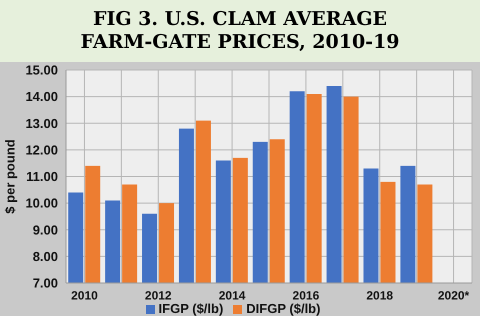 Image resolution: width=480 pixels, height=316 pixels. What do you see at coordinates (42, 176) in the screenshot?
I see `y-tick-label: 11.00` at bounding box center [42, 176].